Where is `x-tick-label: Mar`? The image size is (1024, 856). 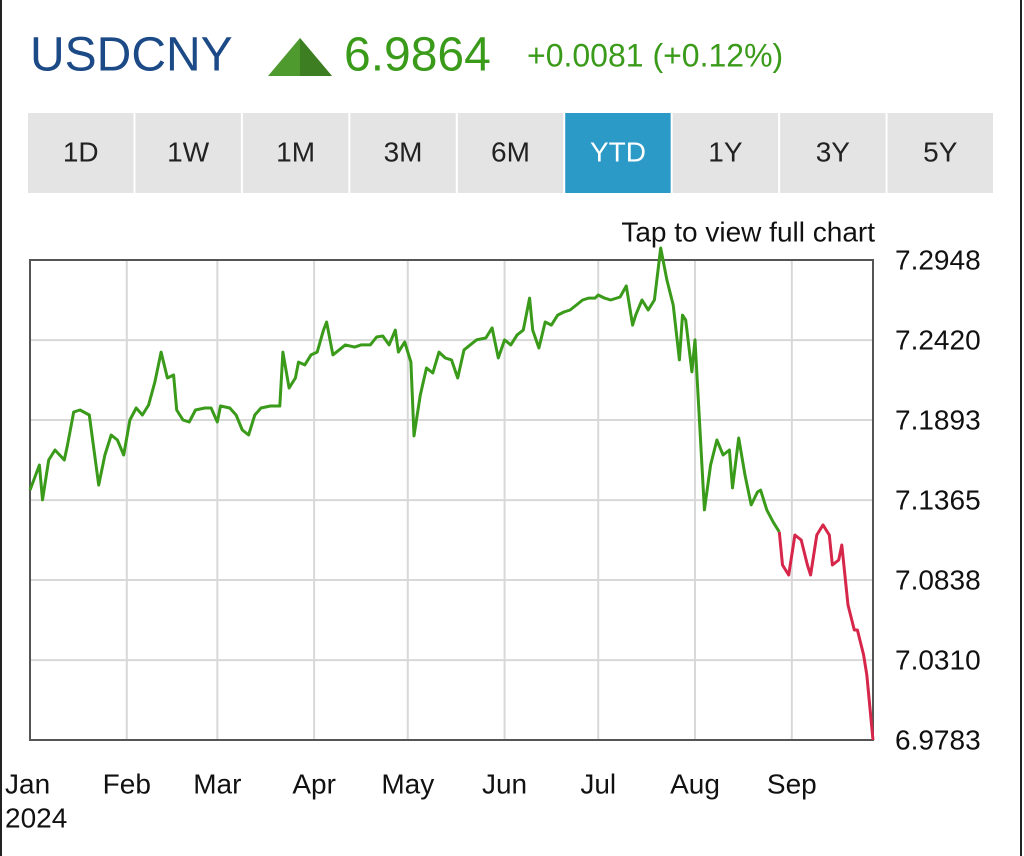 x-tick-label: Mar is located at coordinates (217, 783).